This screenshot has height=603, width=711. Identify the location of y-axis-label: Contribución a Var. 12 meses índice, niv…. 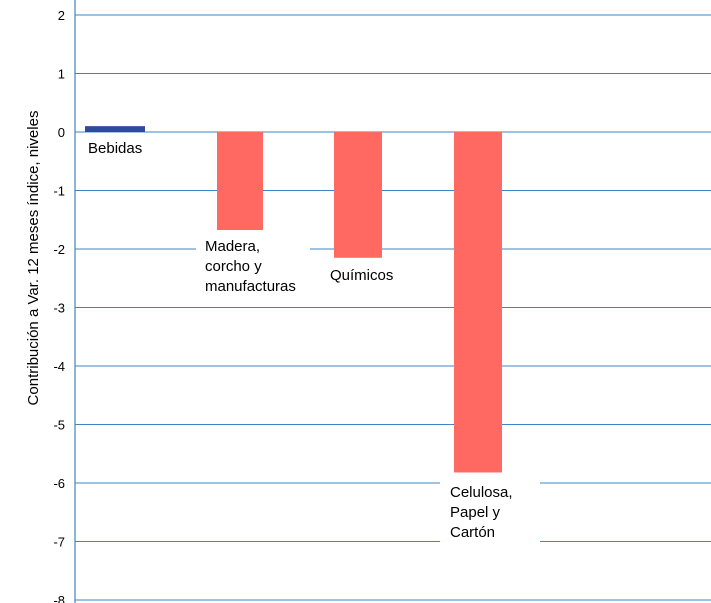
(33, 258).